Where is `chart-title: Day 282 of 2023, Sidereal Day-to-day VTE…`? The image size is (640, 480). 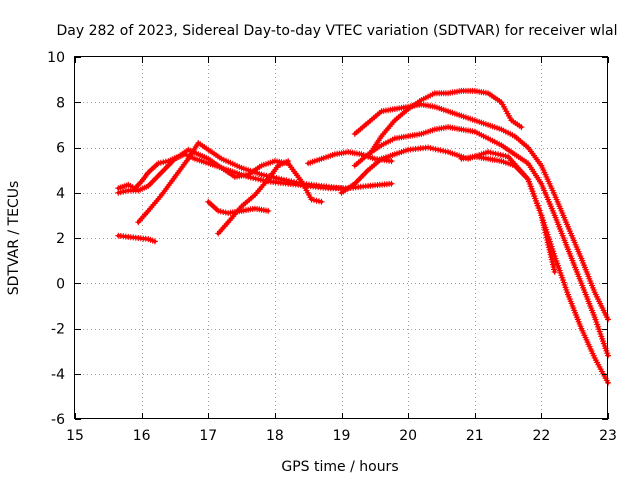
chart-title: Day 282 of 2023, Sidereal Day-to-day VTE… is located at coordinates (336, 31).